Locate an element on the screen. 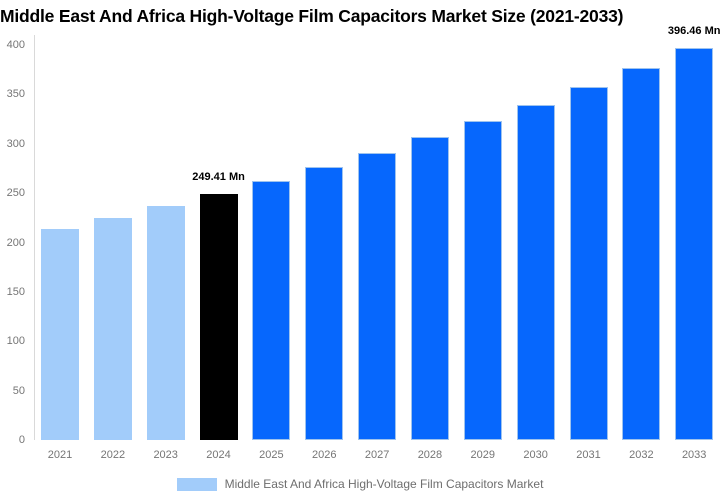  x-tick-label: 2032 is located at coordinates (641, 455).